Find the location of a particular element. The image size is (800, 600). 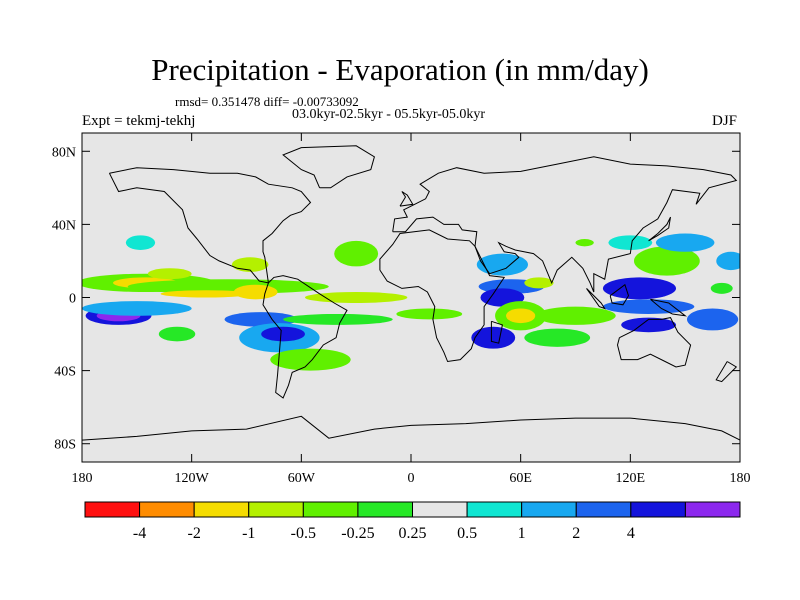

x-tick-label: 60W is located at coordinates (302, 478).